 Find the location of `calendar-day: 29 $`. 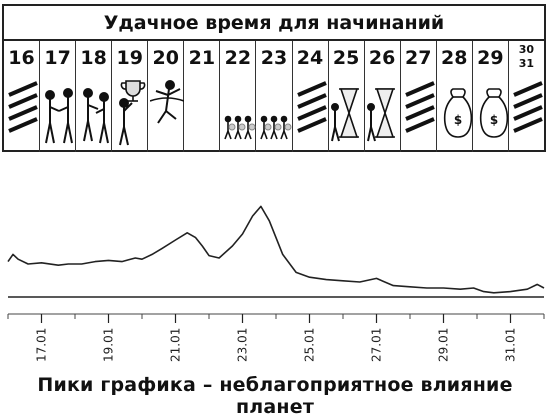

calendar-day: 29 $ is located at coordinates (491, 96).